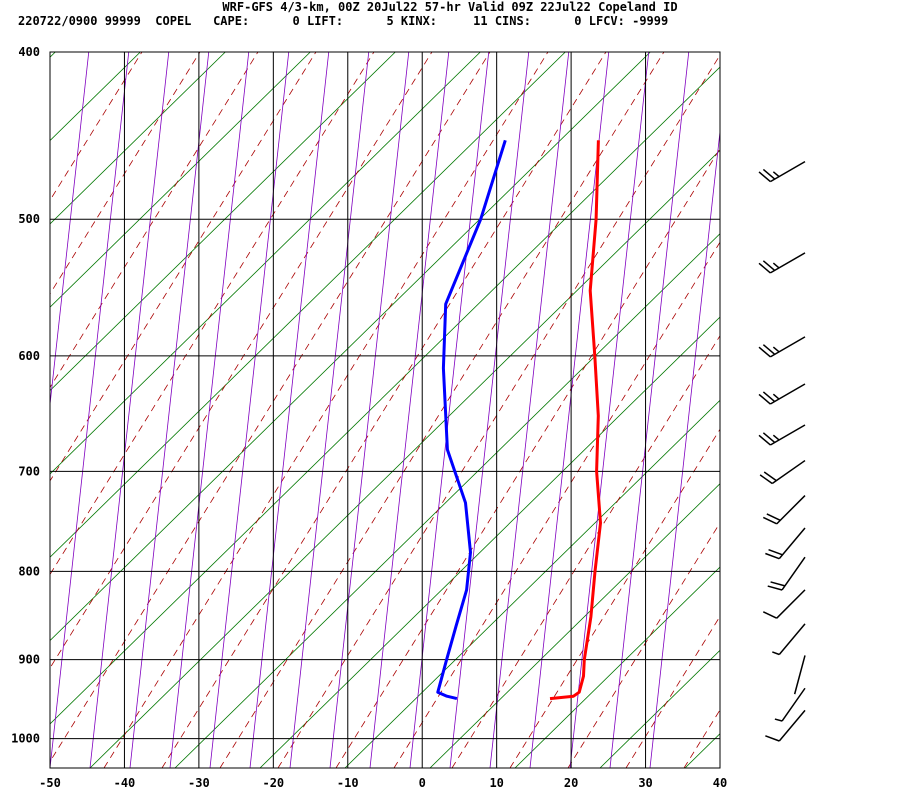  Describe the element at coordinates (422, 783) in the screenshot. I see `x-tick-label: 0` at that location.